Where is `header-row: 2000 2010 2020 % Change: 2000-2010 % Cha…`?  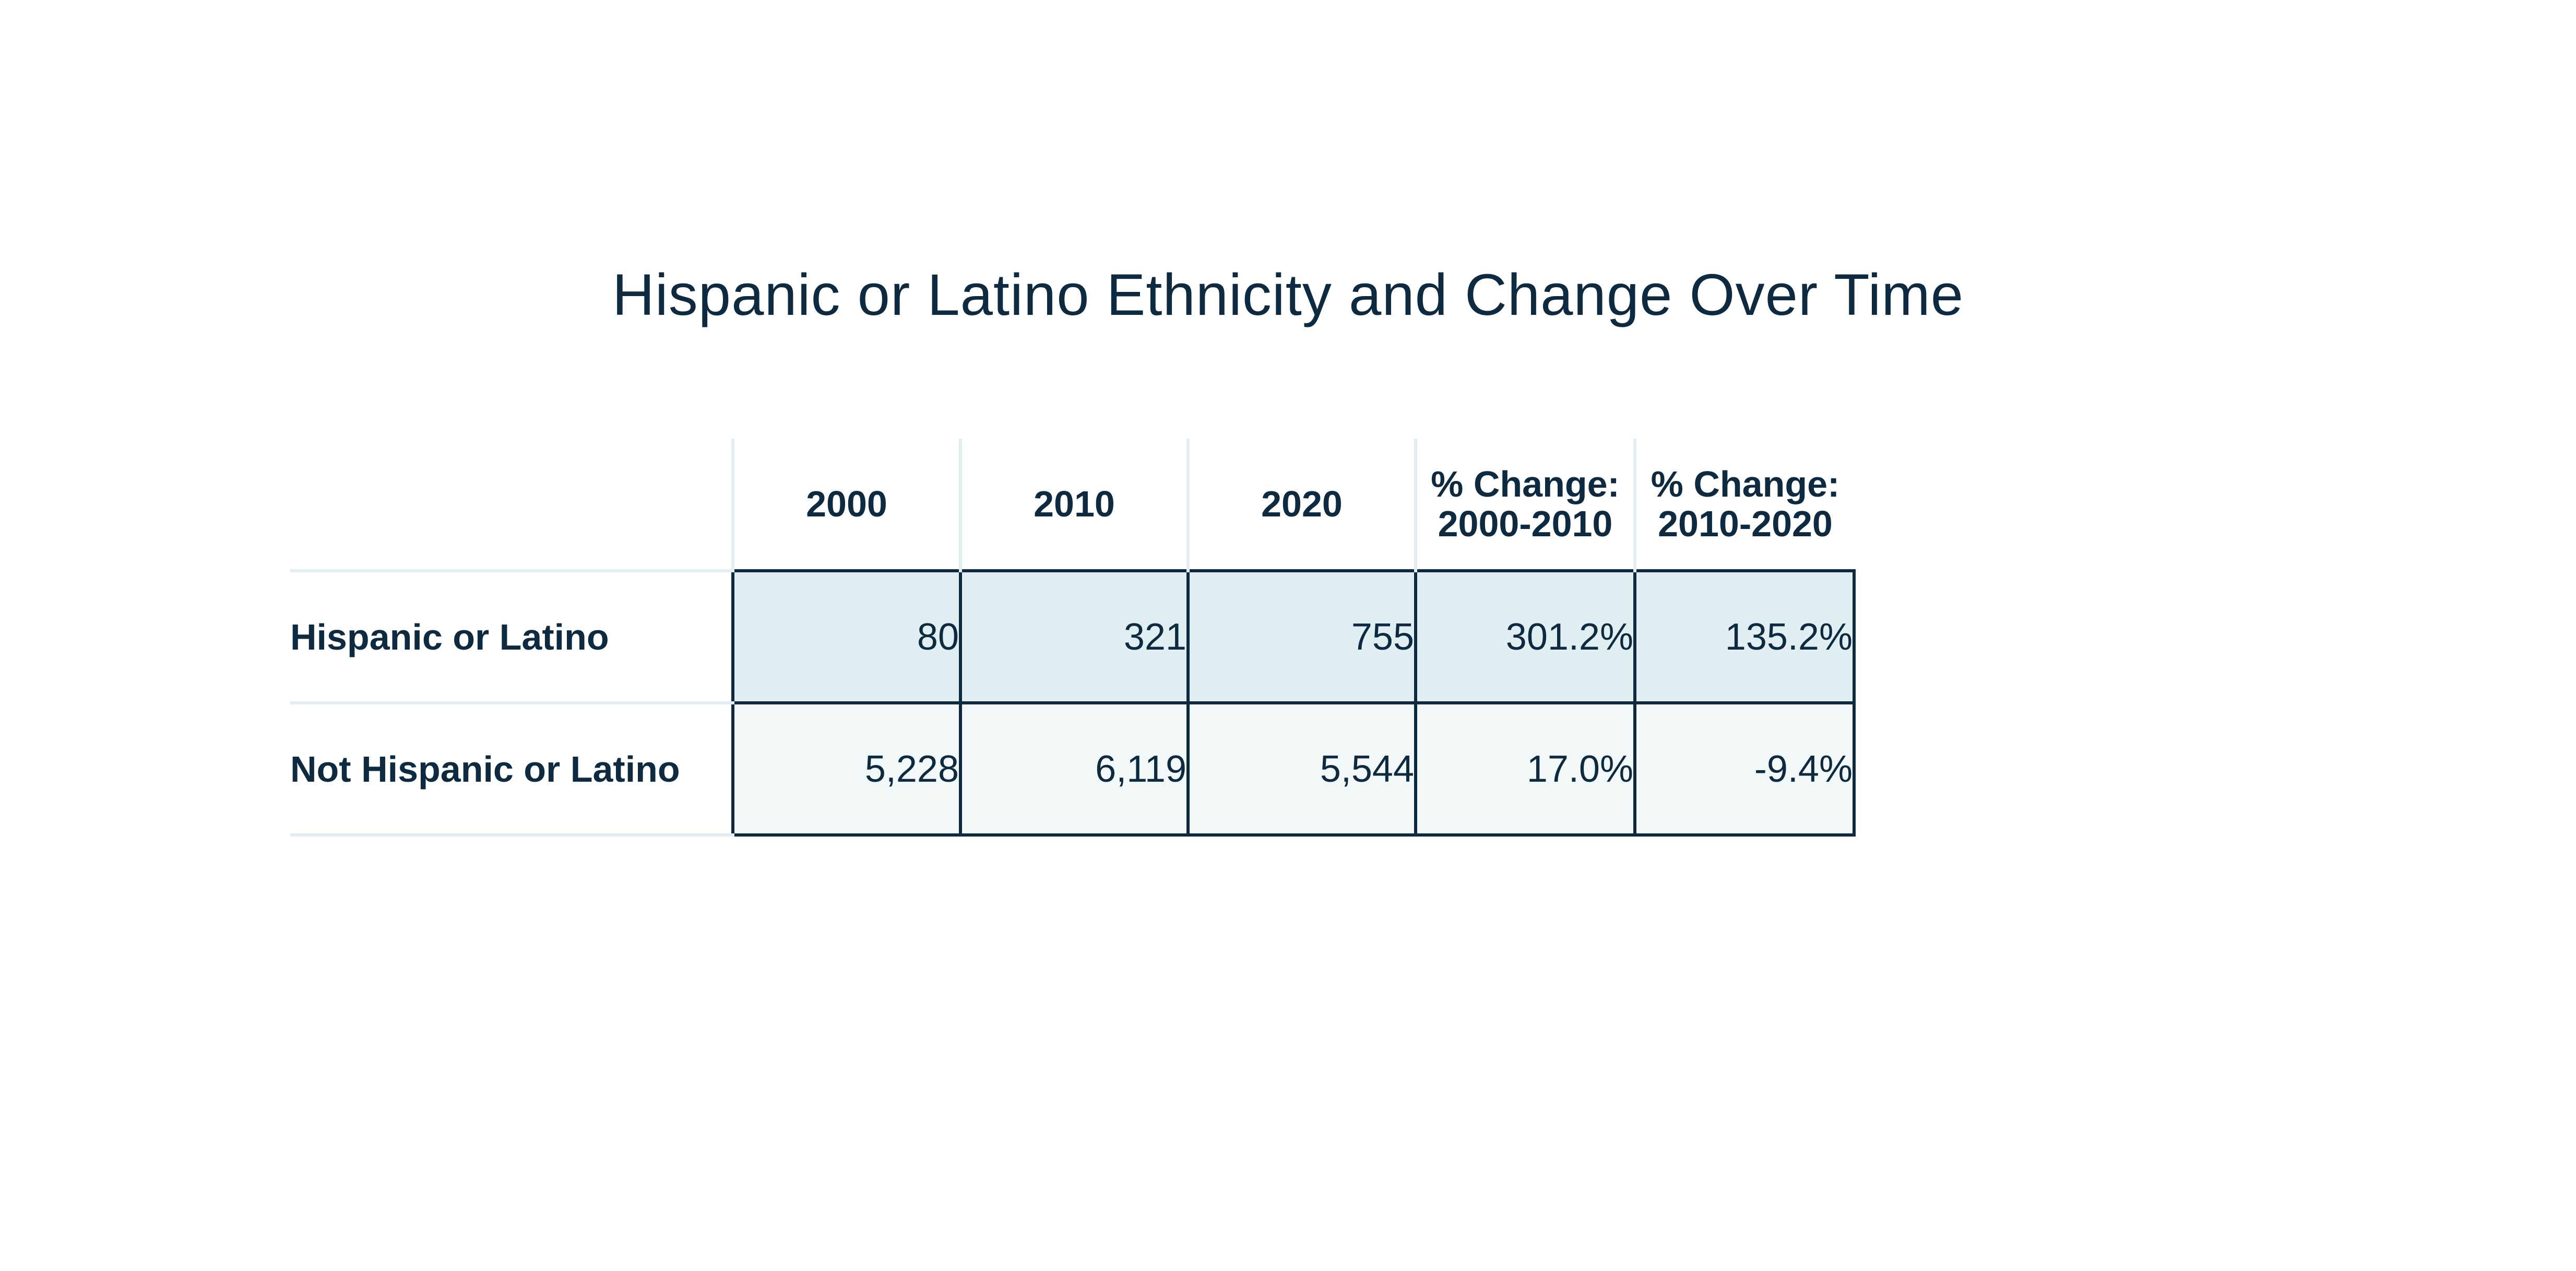
header-row: 2000 2010 2020 % Change: 2000-2010 % Cha… is located at coordinates (1072, 505).